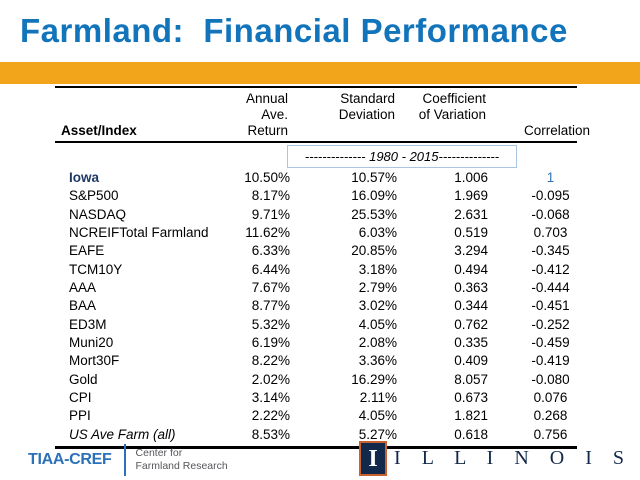  I want to click on coefvar-cell: 0.409, so click(471, 361).